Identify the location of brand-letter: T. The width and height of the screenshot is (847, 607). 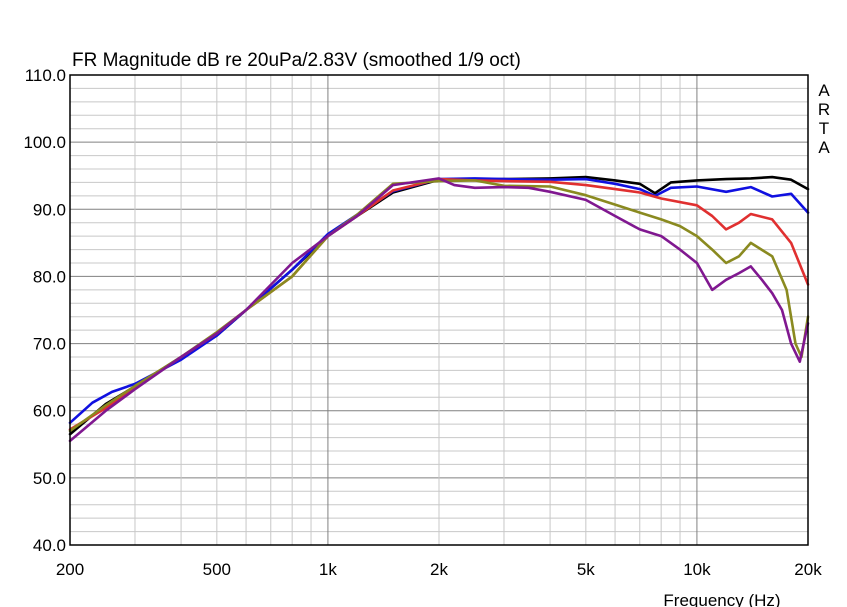
(824, 128).